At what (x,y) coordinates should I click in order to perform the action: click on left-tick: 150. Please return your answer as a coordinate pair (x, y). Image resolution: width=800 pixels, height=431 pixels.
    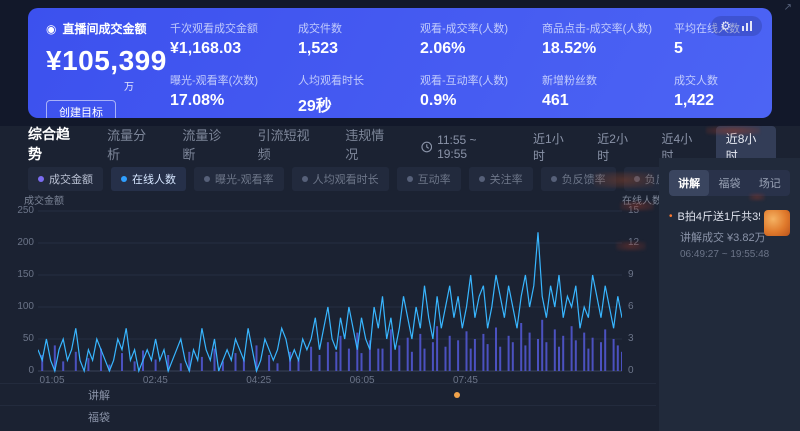
    Looking at the image, I should click on (25, 274).